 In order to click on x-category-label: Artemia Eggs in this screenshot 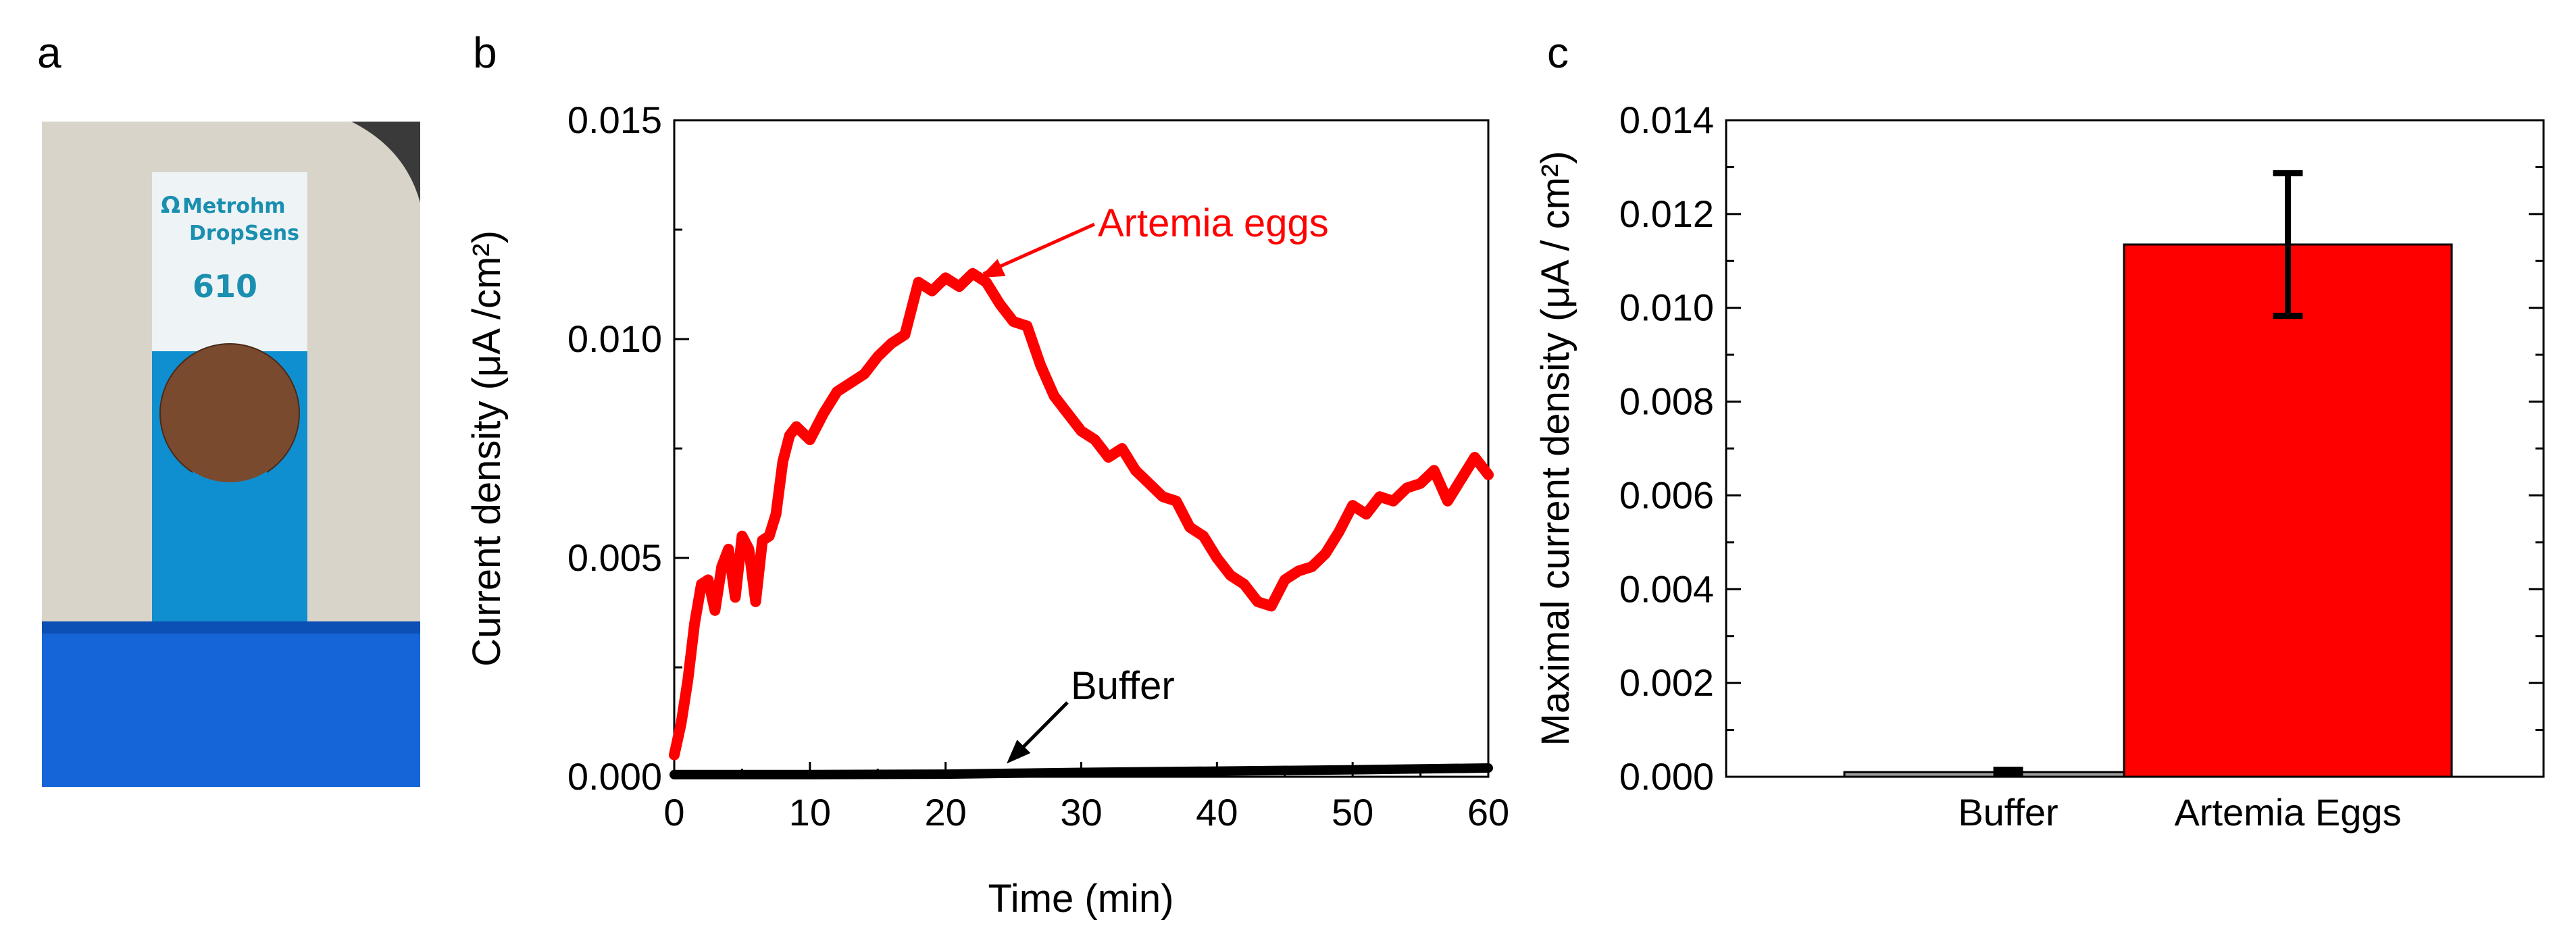, I will do `click(2287, 812)`.